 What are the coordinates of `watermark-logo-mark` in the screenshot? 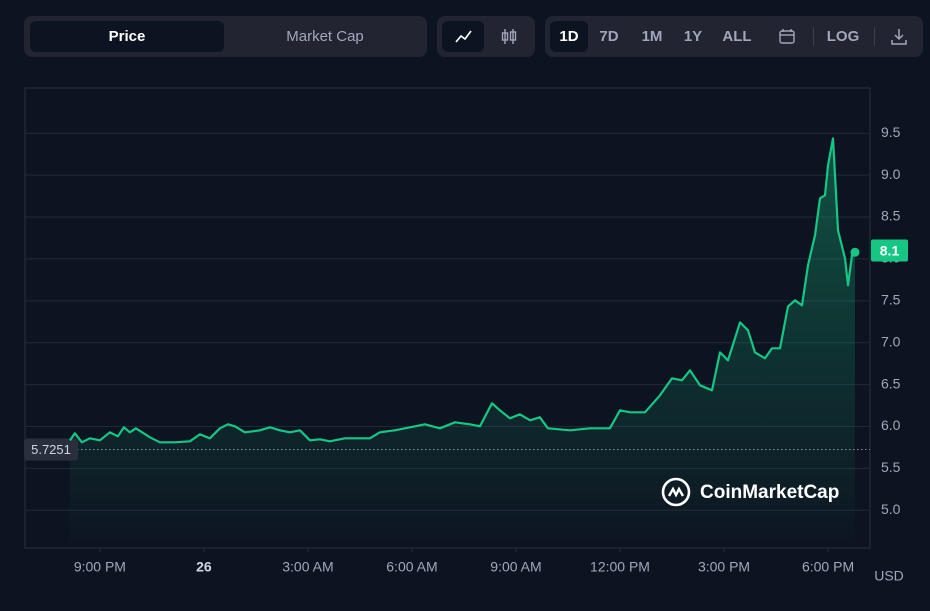 It's located at (676, 492).